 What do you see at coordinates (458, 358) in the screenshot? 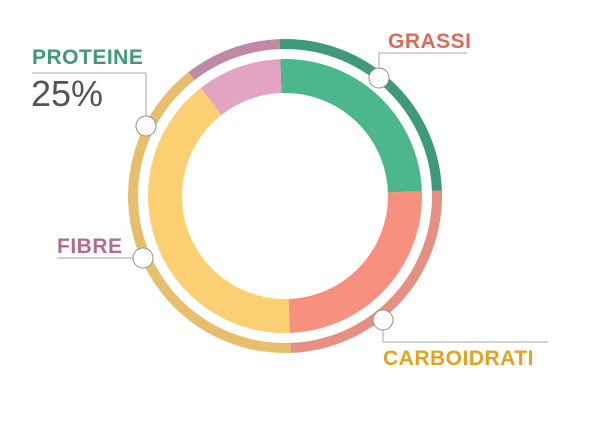
I see `label-carboidrati: CARBOIDRATI` at bounding box center [458, 358].